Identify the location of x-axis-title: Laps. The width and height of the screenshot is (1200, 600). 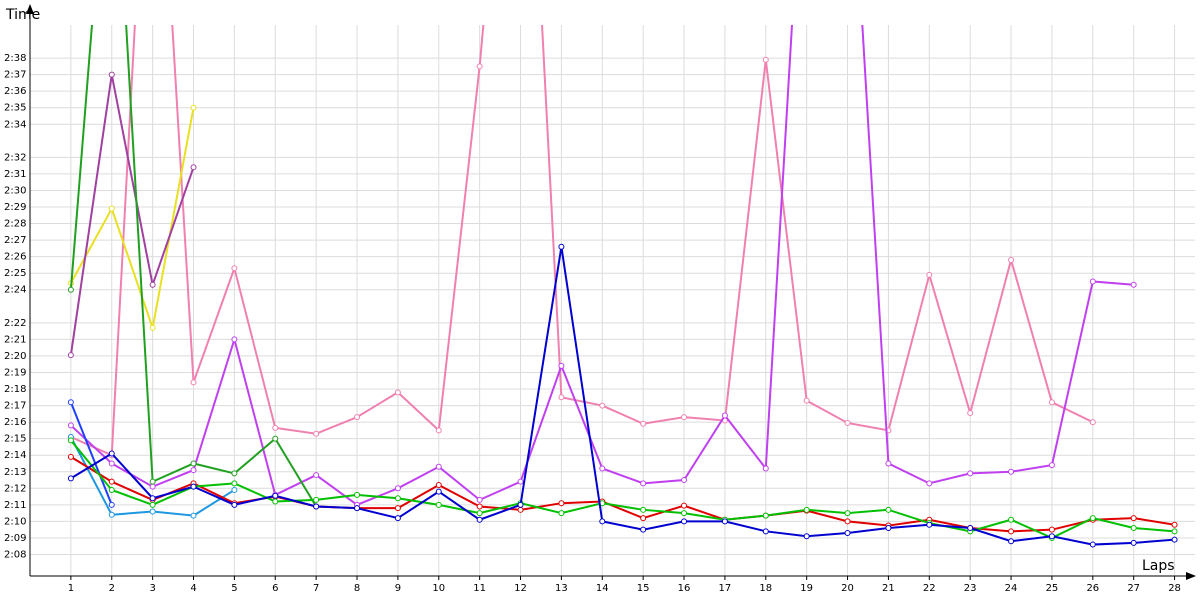
(1158, 566).